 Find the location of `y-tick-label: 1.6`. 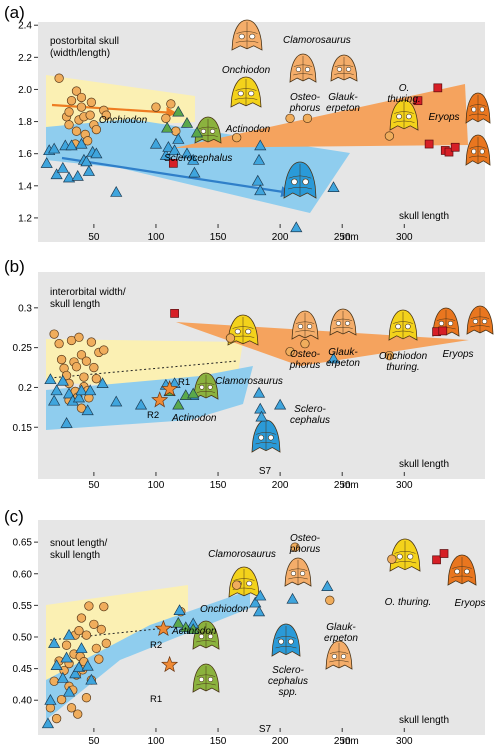

y-tick-label: 1.6 is located at coordinates (25, 154).